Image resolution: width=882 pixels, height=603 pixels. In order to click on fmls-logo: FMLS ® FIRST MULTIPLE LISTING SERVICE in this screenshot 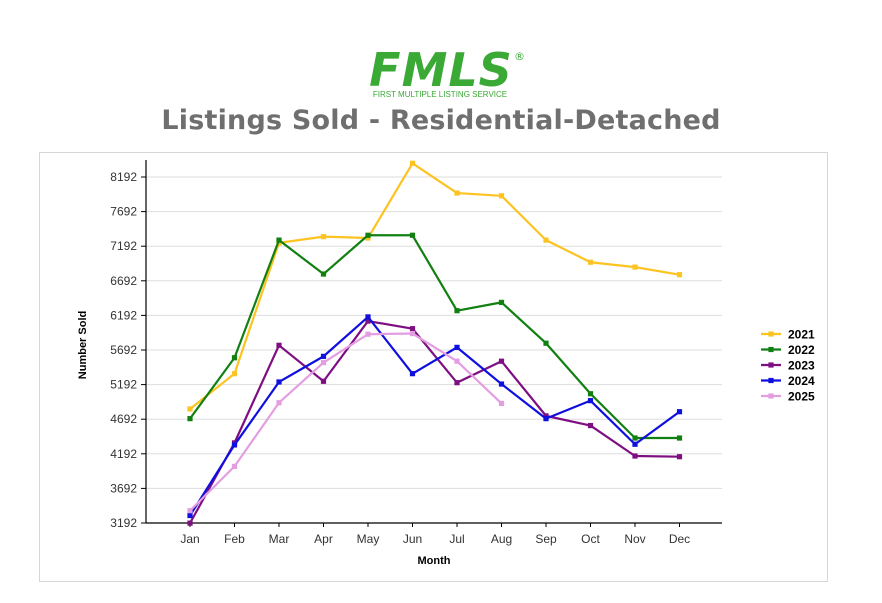, I will do `click(447, 71)`.